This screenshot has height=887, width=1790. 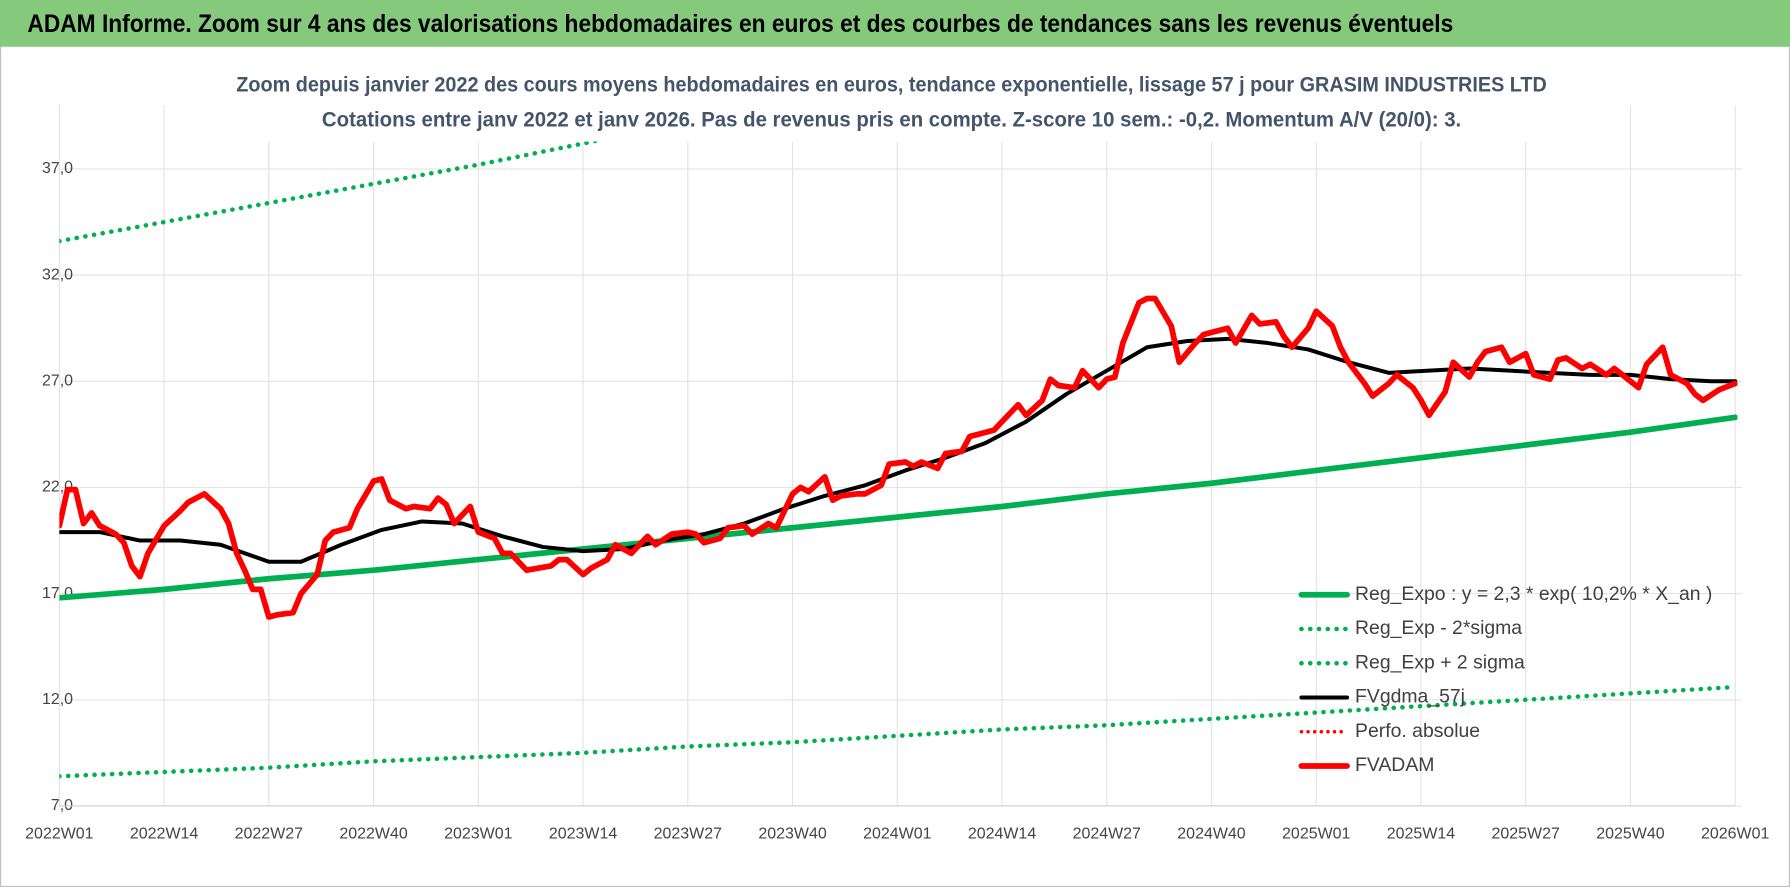 I want to click on legend-label: FVgdma_57j, so click(x=1410, y=697).